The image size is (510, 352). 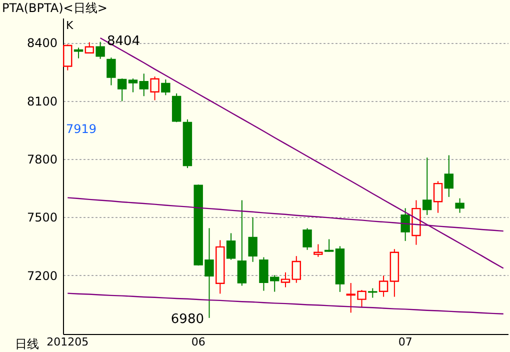 What do you see at coordinates (198, 342) in the screenshot?
I see `x-tick-label: 06` at bounding box center [198, 342].